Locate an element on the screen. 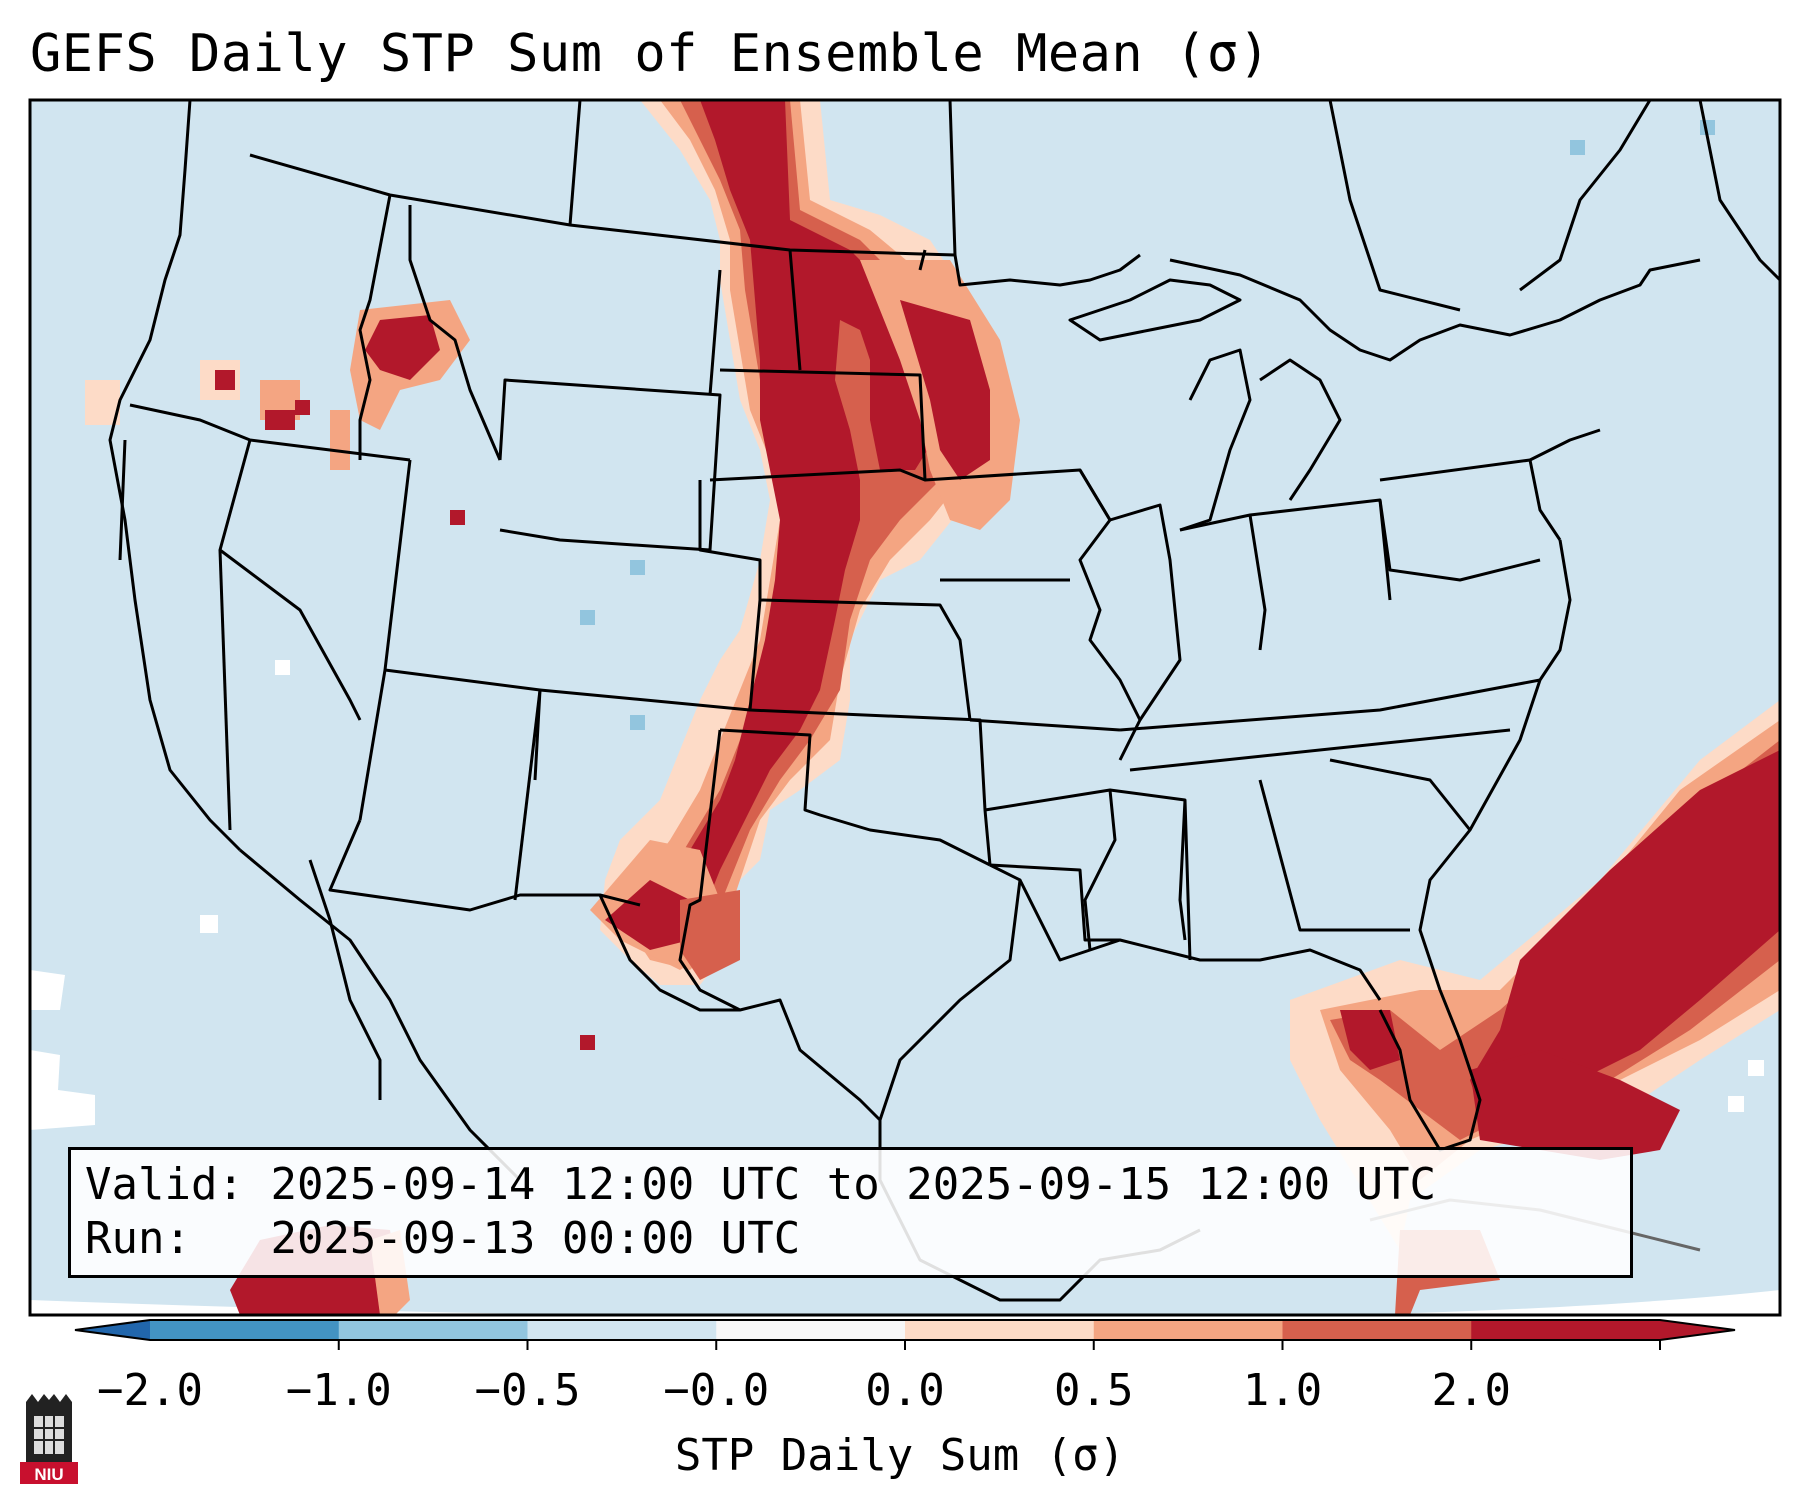 This screenshot has width=1803, height=1506. colorbar-tick-label: −0.5 is located at coordinates (527, 1390).